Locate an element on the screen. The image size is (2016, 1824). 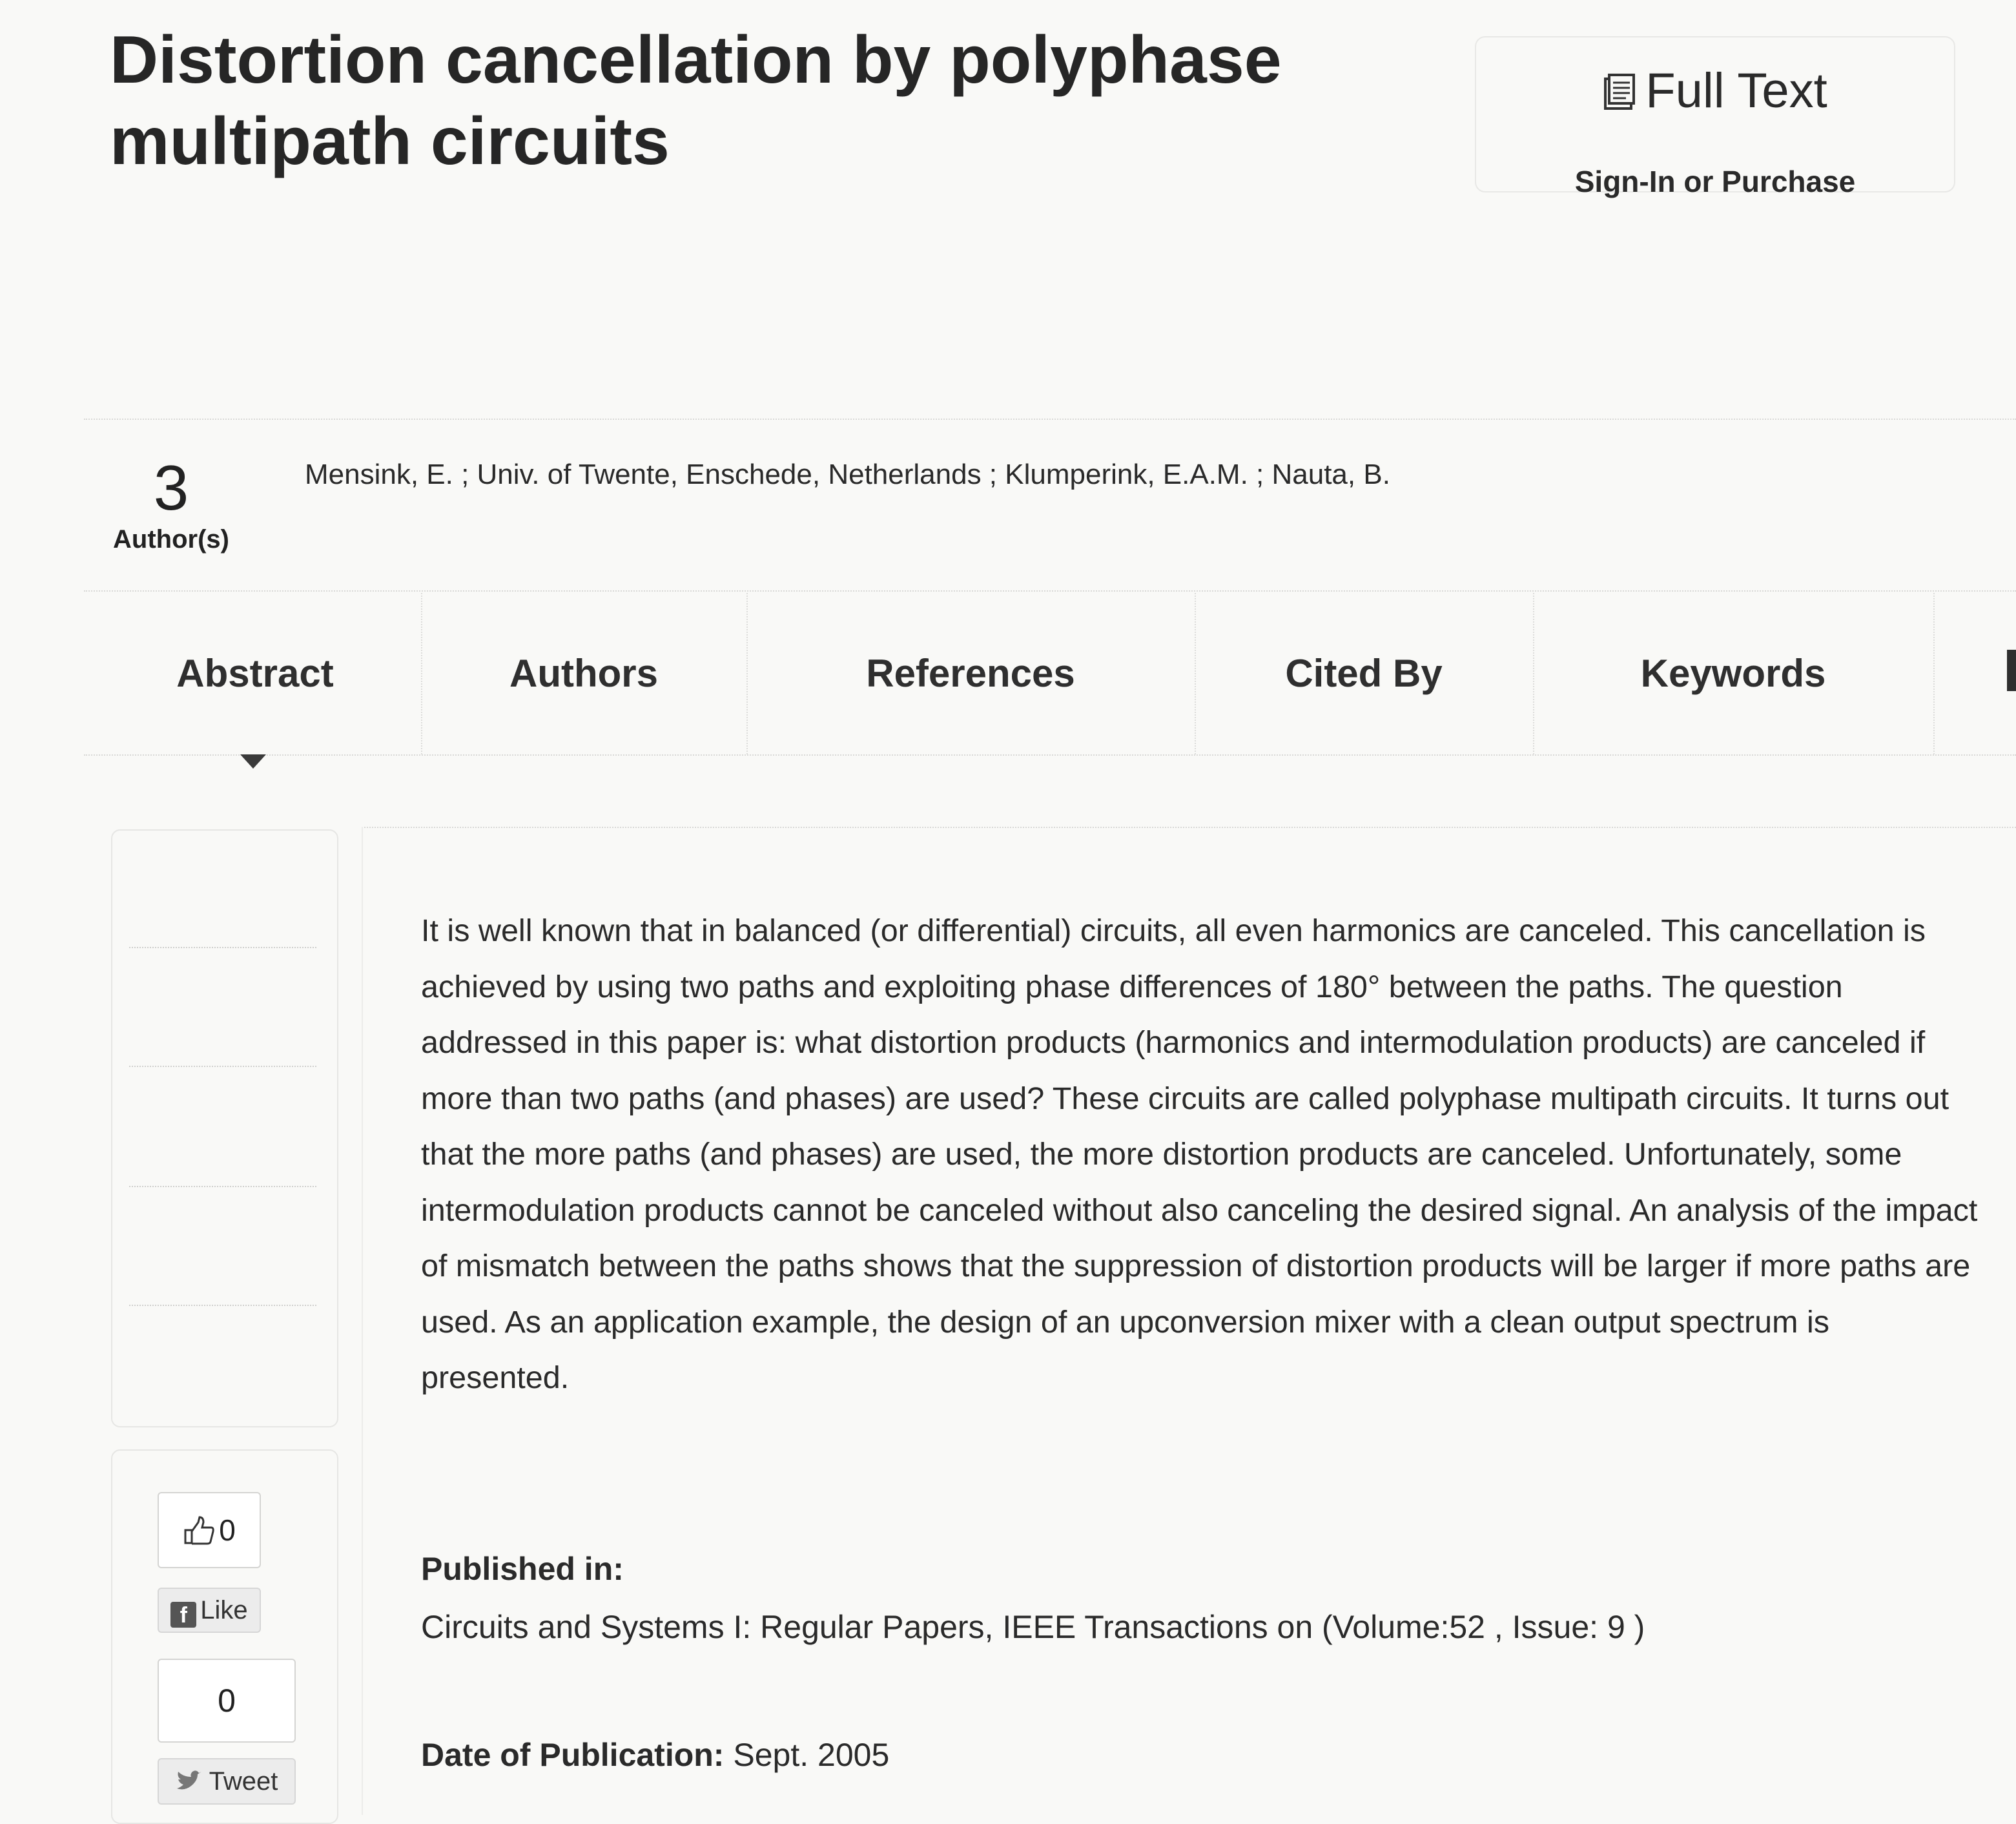
divider is located at coordinates (1050, 419).